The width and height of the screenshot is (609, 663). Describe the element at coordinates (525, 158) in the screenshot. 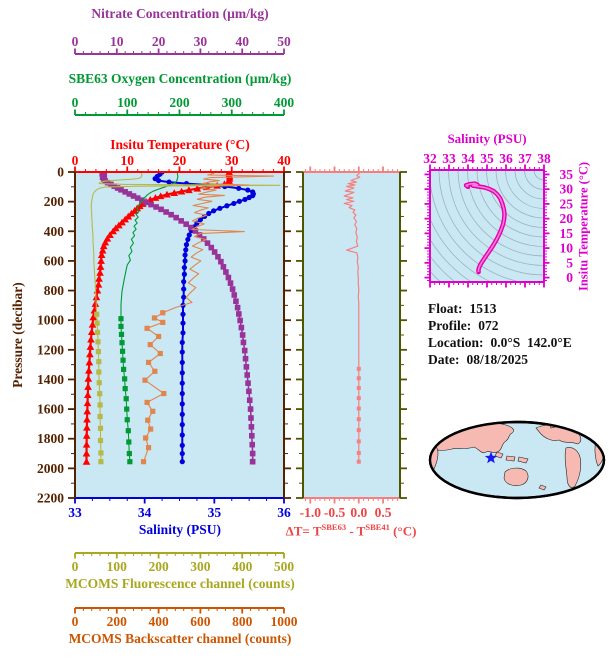

I see `svg-text: 37` at that location.